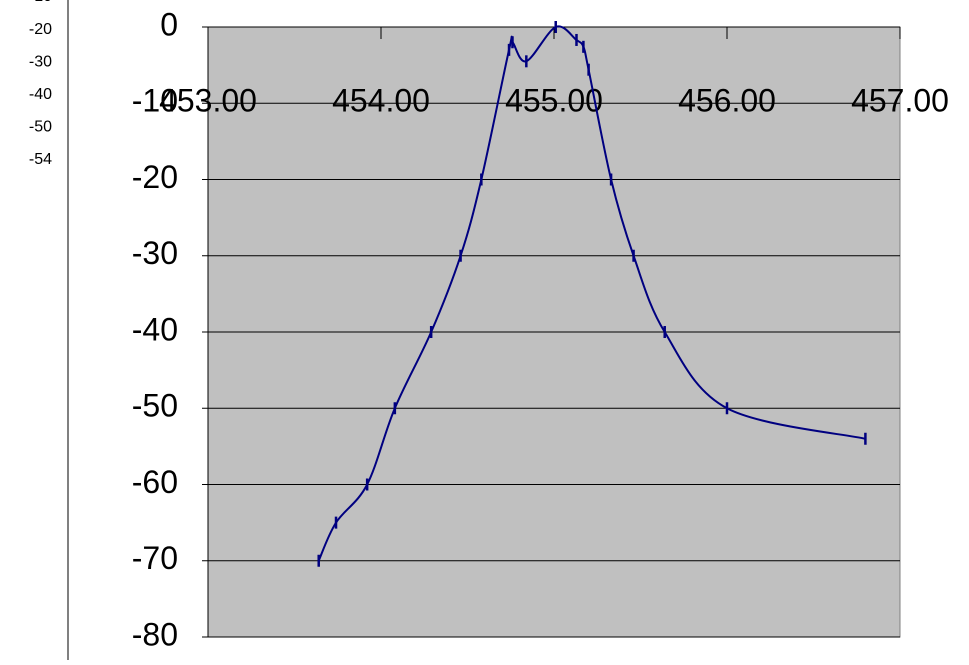 This screenshot has height=665, width=969. What do you see at coordinates (40, 127) in the screenshot?
I see `side-value: -50` at bounding box center [40, 127].